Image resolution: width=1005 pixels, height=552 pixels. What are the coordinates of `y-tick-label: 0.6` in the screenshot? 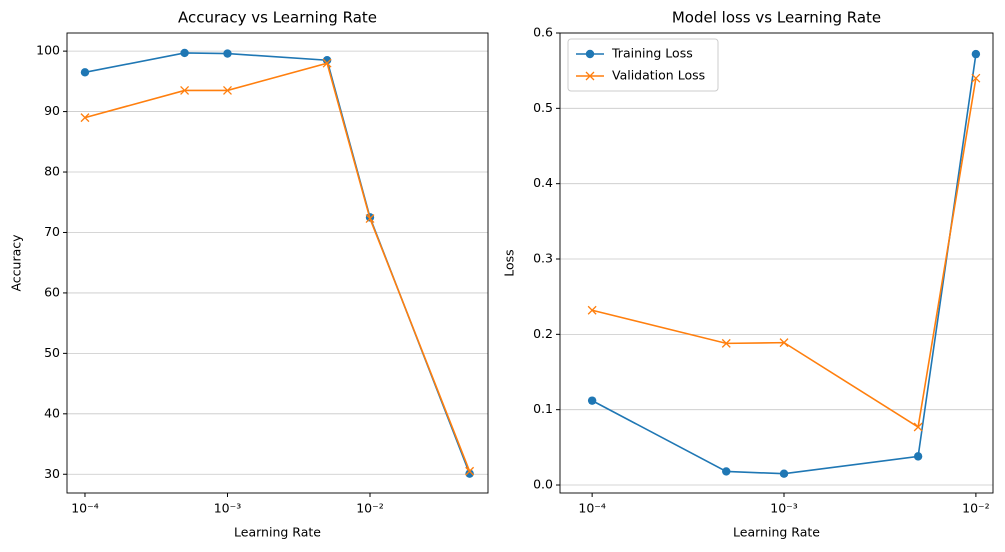 It's located at (543, 32).